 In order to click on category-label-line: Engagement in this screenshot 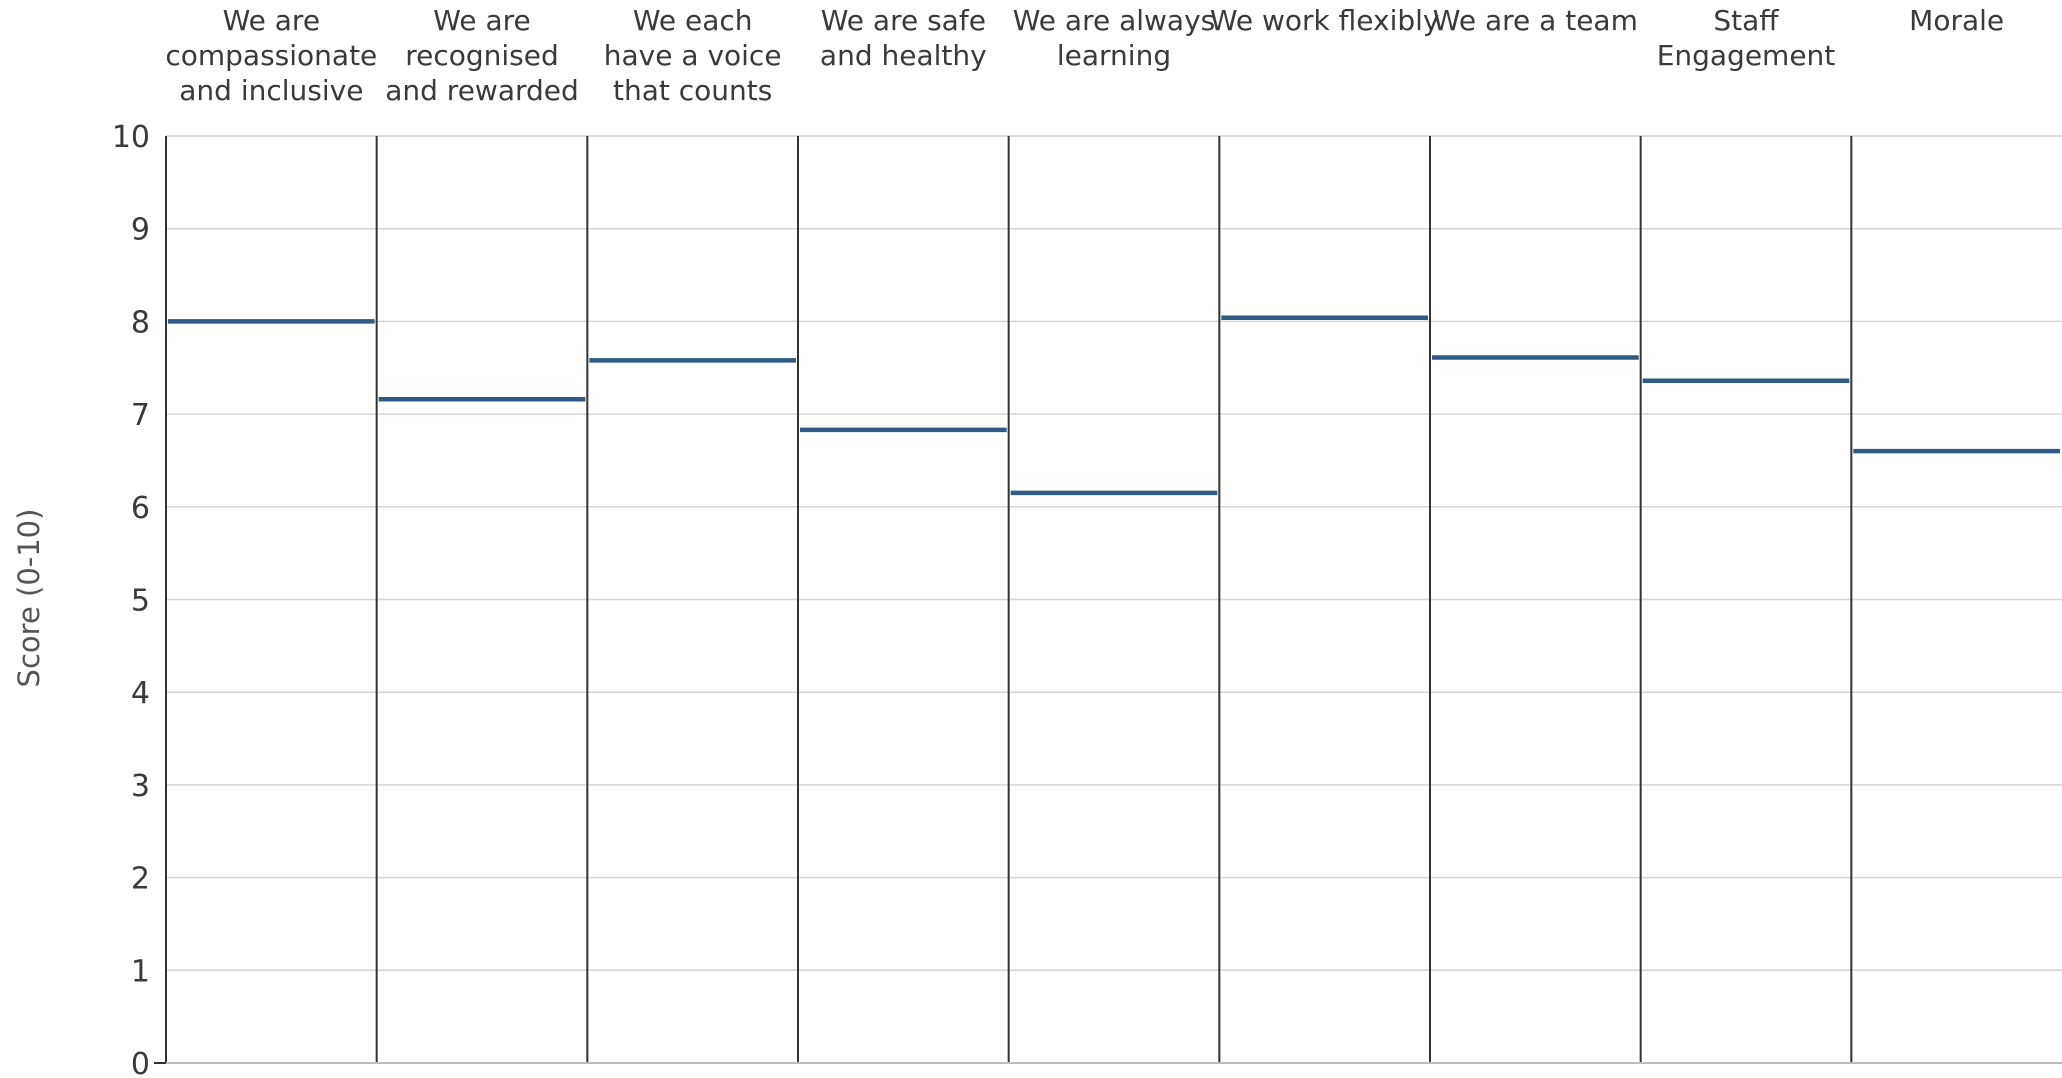, I will do `click(1746, 55)`.